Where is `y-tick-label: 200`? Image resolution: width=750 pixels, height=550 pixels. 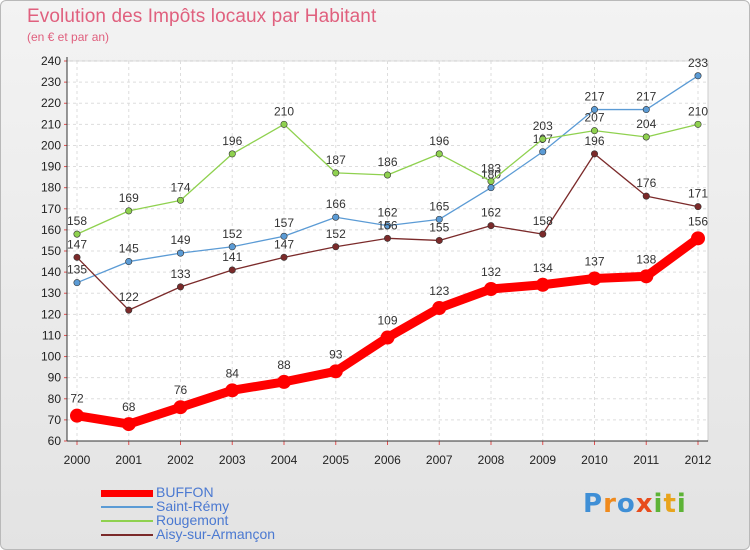 y-tick-label: 200 is located at coordinates (51, 145).